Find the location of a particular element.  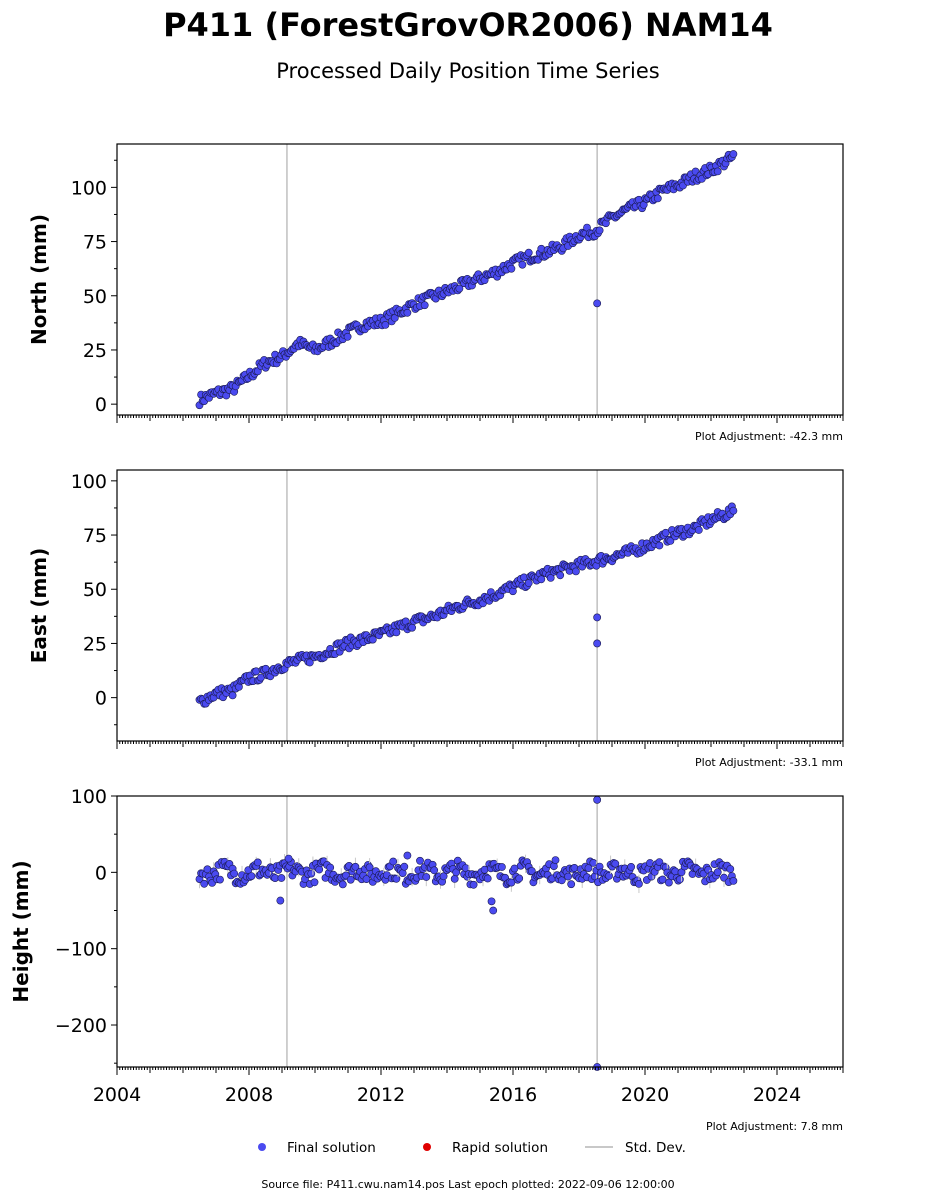

x-tick-label: 2024 is located at coordinates (777, 1095).